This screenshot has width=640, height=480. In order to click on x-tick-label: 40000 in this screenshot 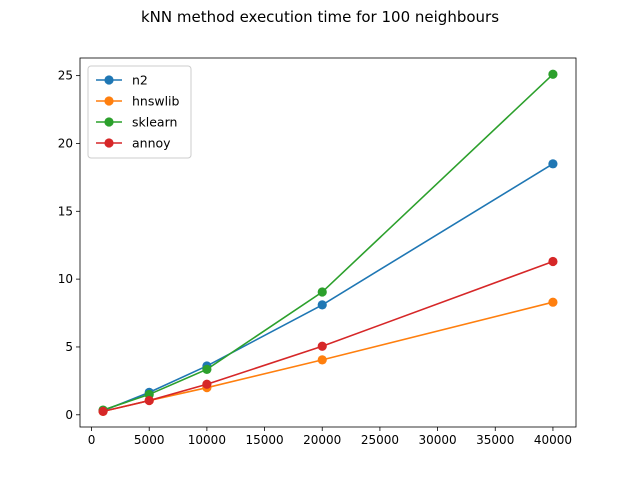, I will do `click(553, 440)`.